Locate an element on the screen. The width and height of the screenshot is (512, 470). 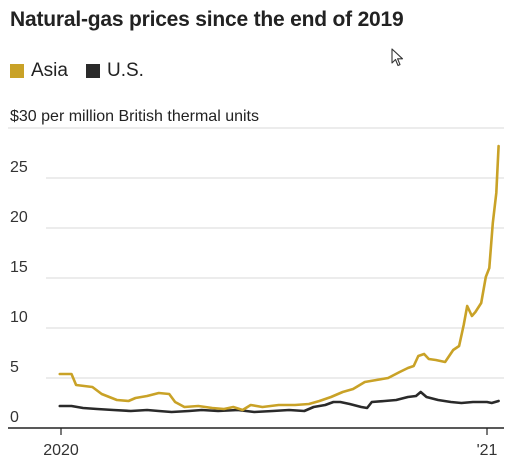
legend: Asia U.S. is located at coordinates (86, 71).